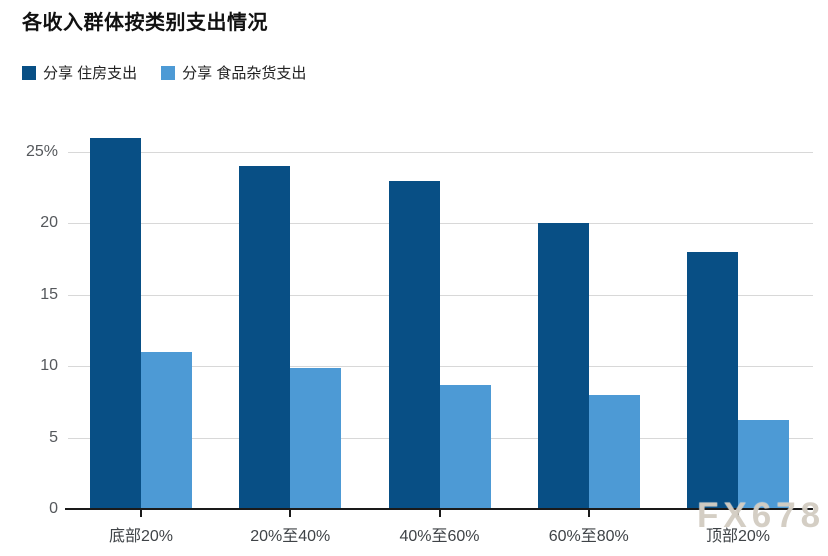 The width and height of the screenshot is (828, 556). I want to click on legend-swatch-groceries-icon, so click(168, 72).